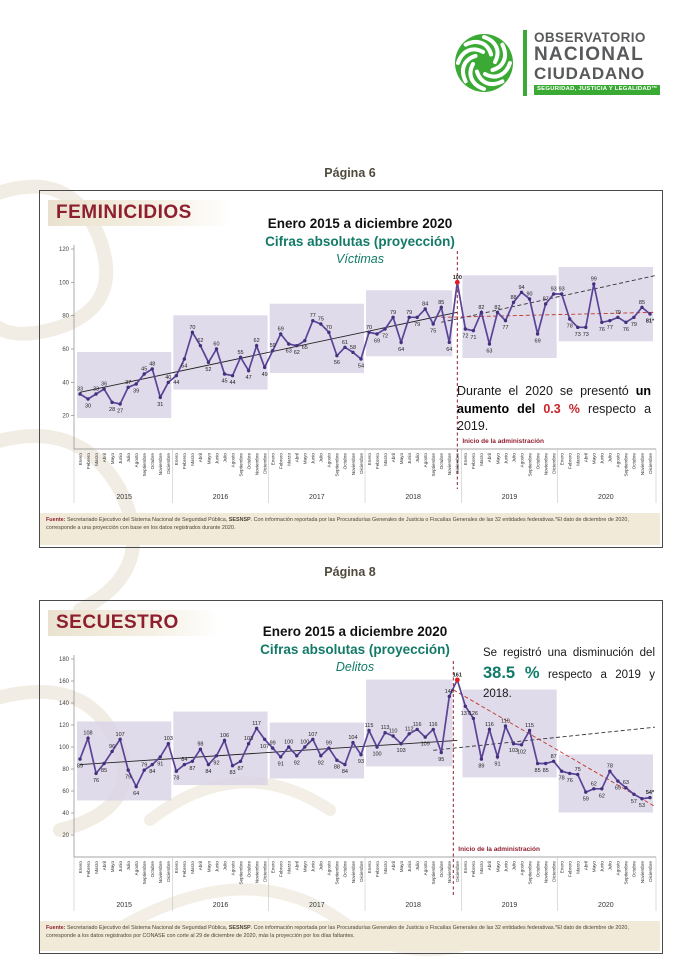  I want to click on month-label: Mayo, so click(305, 867).